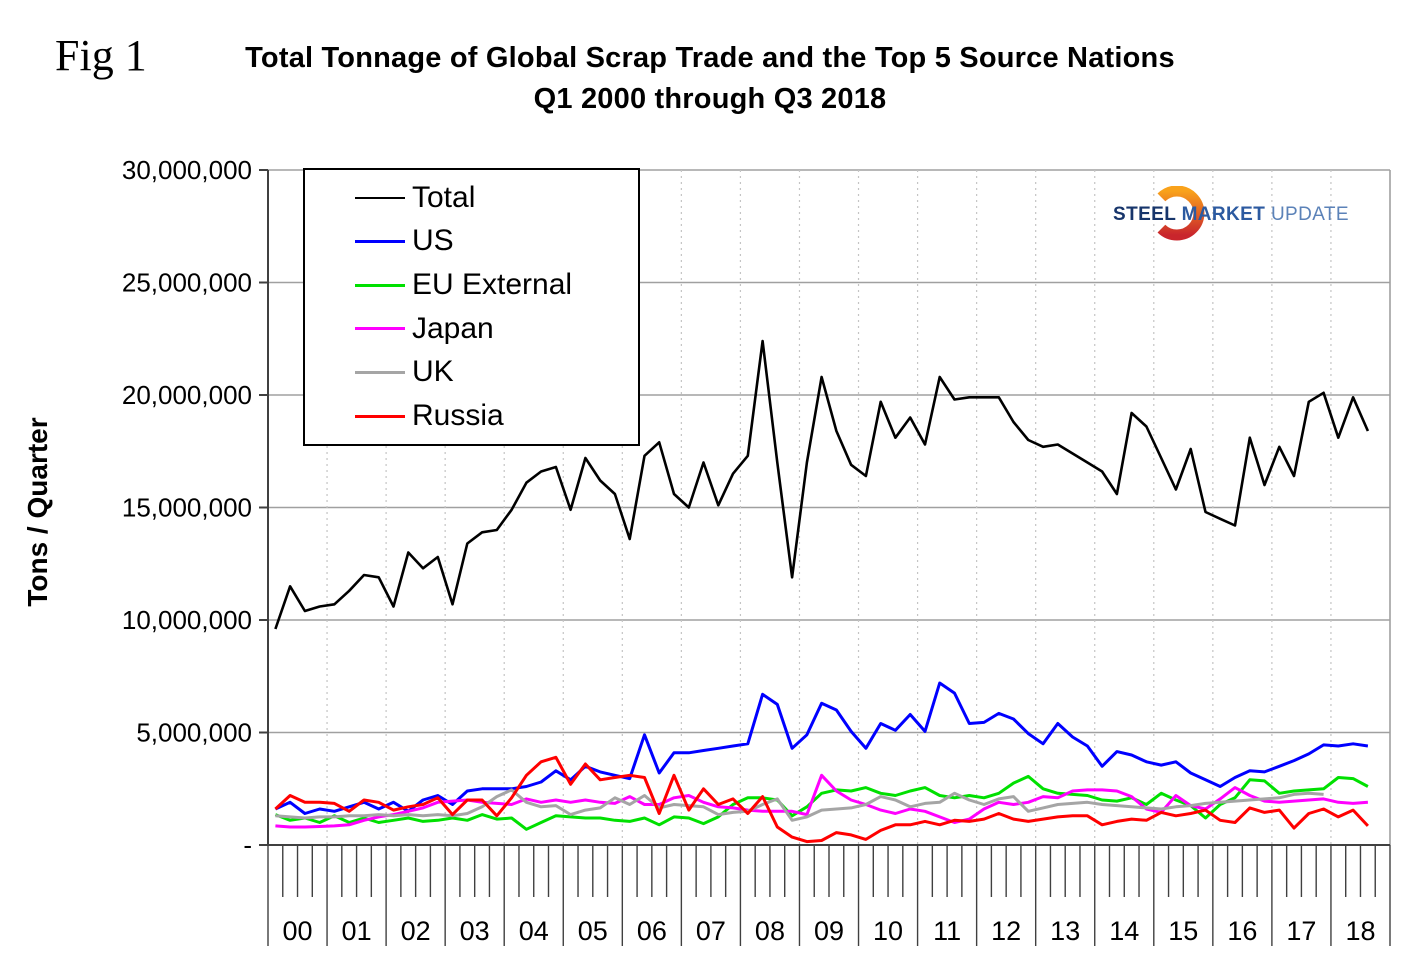 This screenshot has width=1420, height=973. I want to click on y-tick-label: 30,000,000, so click(187, 170).